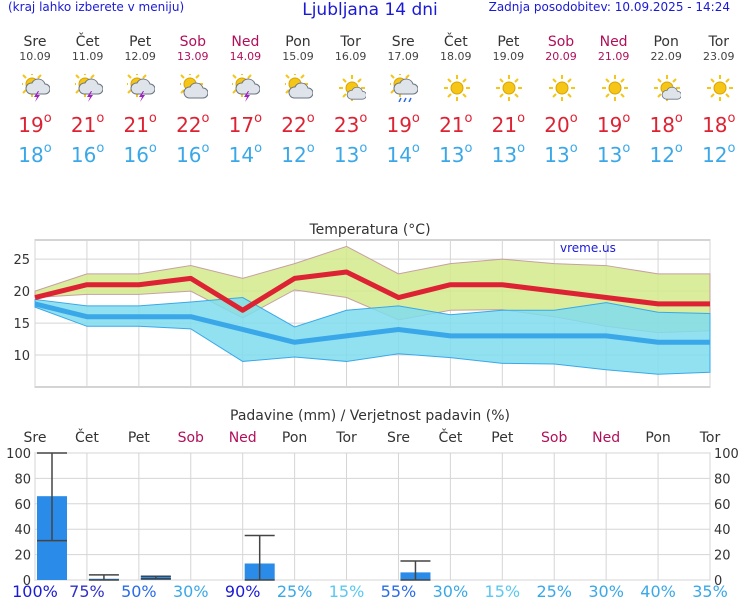 This screenshot has width=740, height=600. Describe the element at coordinates (710, 591) in the screenshot. I see `precip-probability: 35%` at that location.